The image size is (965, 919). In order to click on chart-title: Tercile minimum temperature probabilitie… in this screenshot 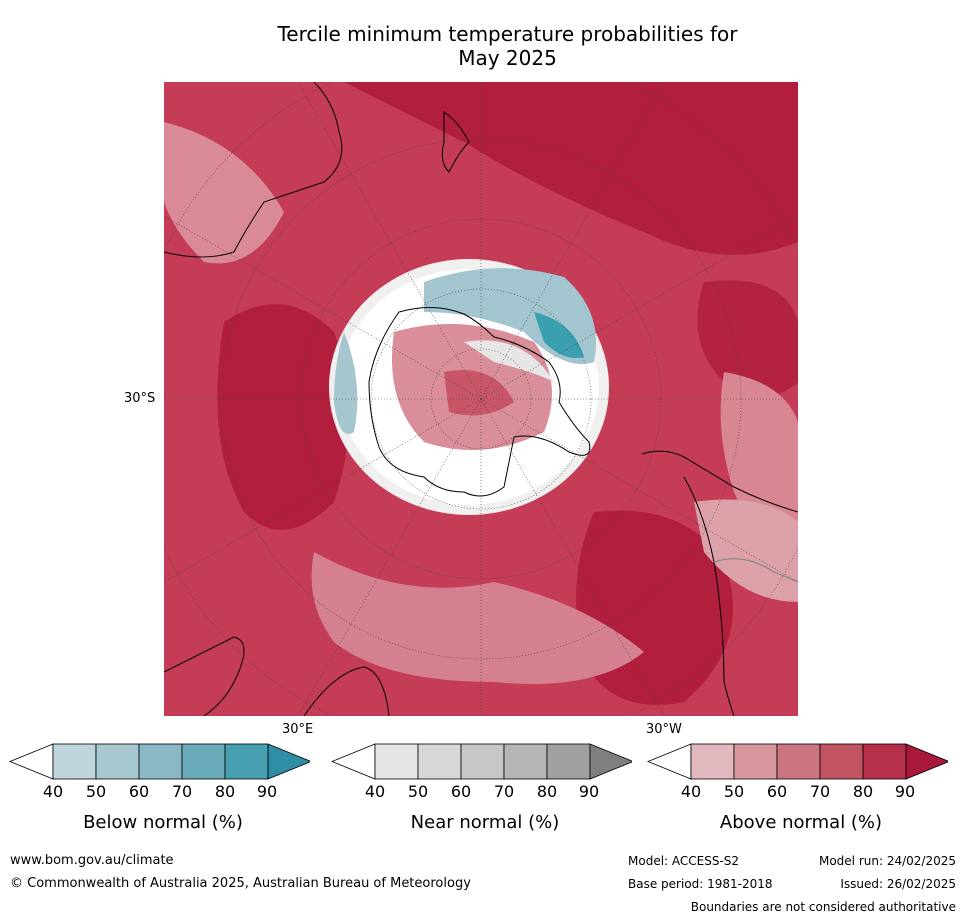, I will do `click(482, 46)`.